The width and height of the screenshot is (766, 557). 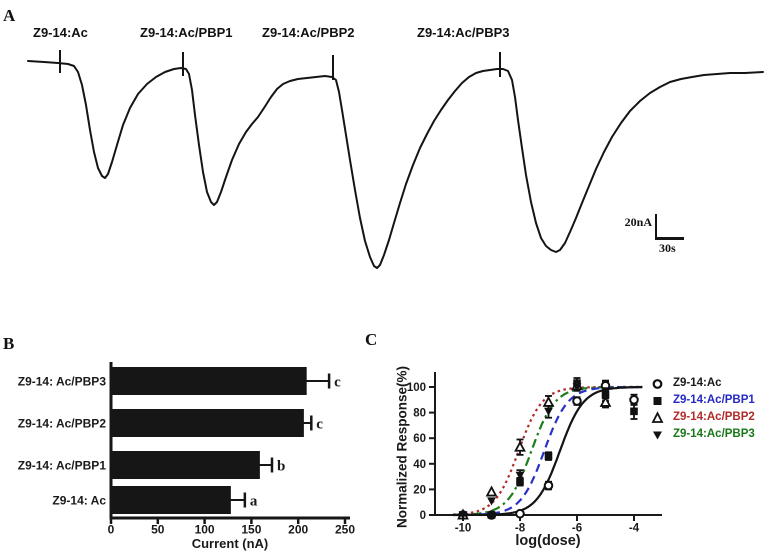 What do you see at coordinates (520, 529) in the screenshot?
I see `panel-c-x-tick-label: -8` at bounding box center [520, 529].